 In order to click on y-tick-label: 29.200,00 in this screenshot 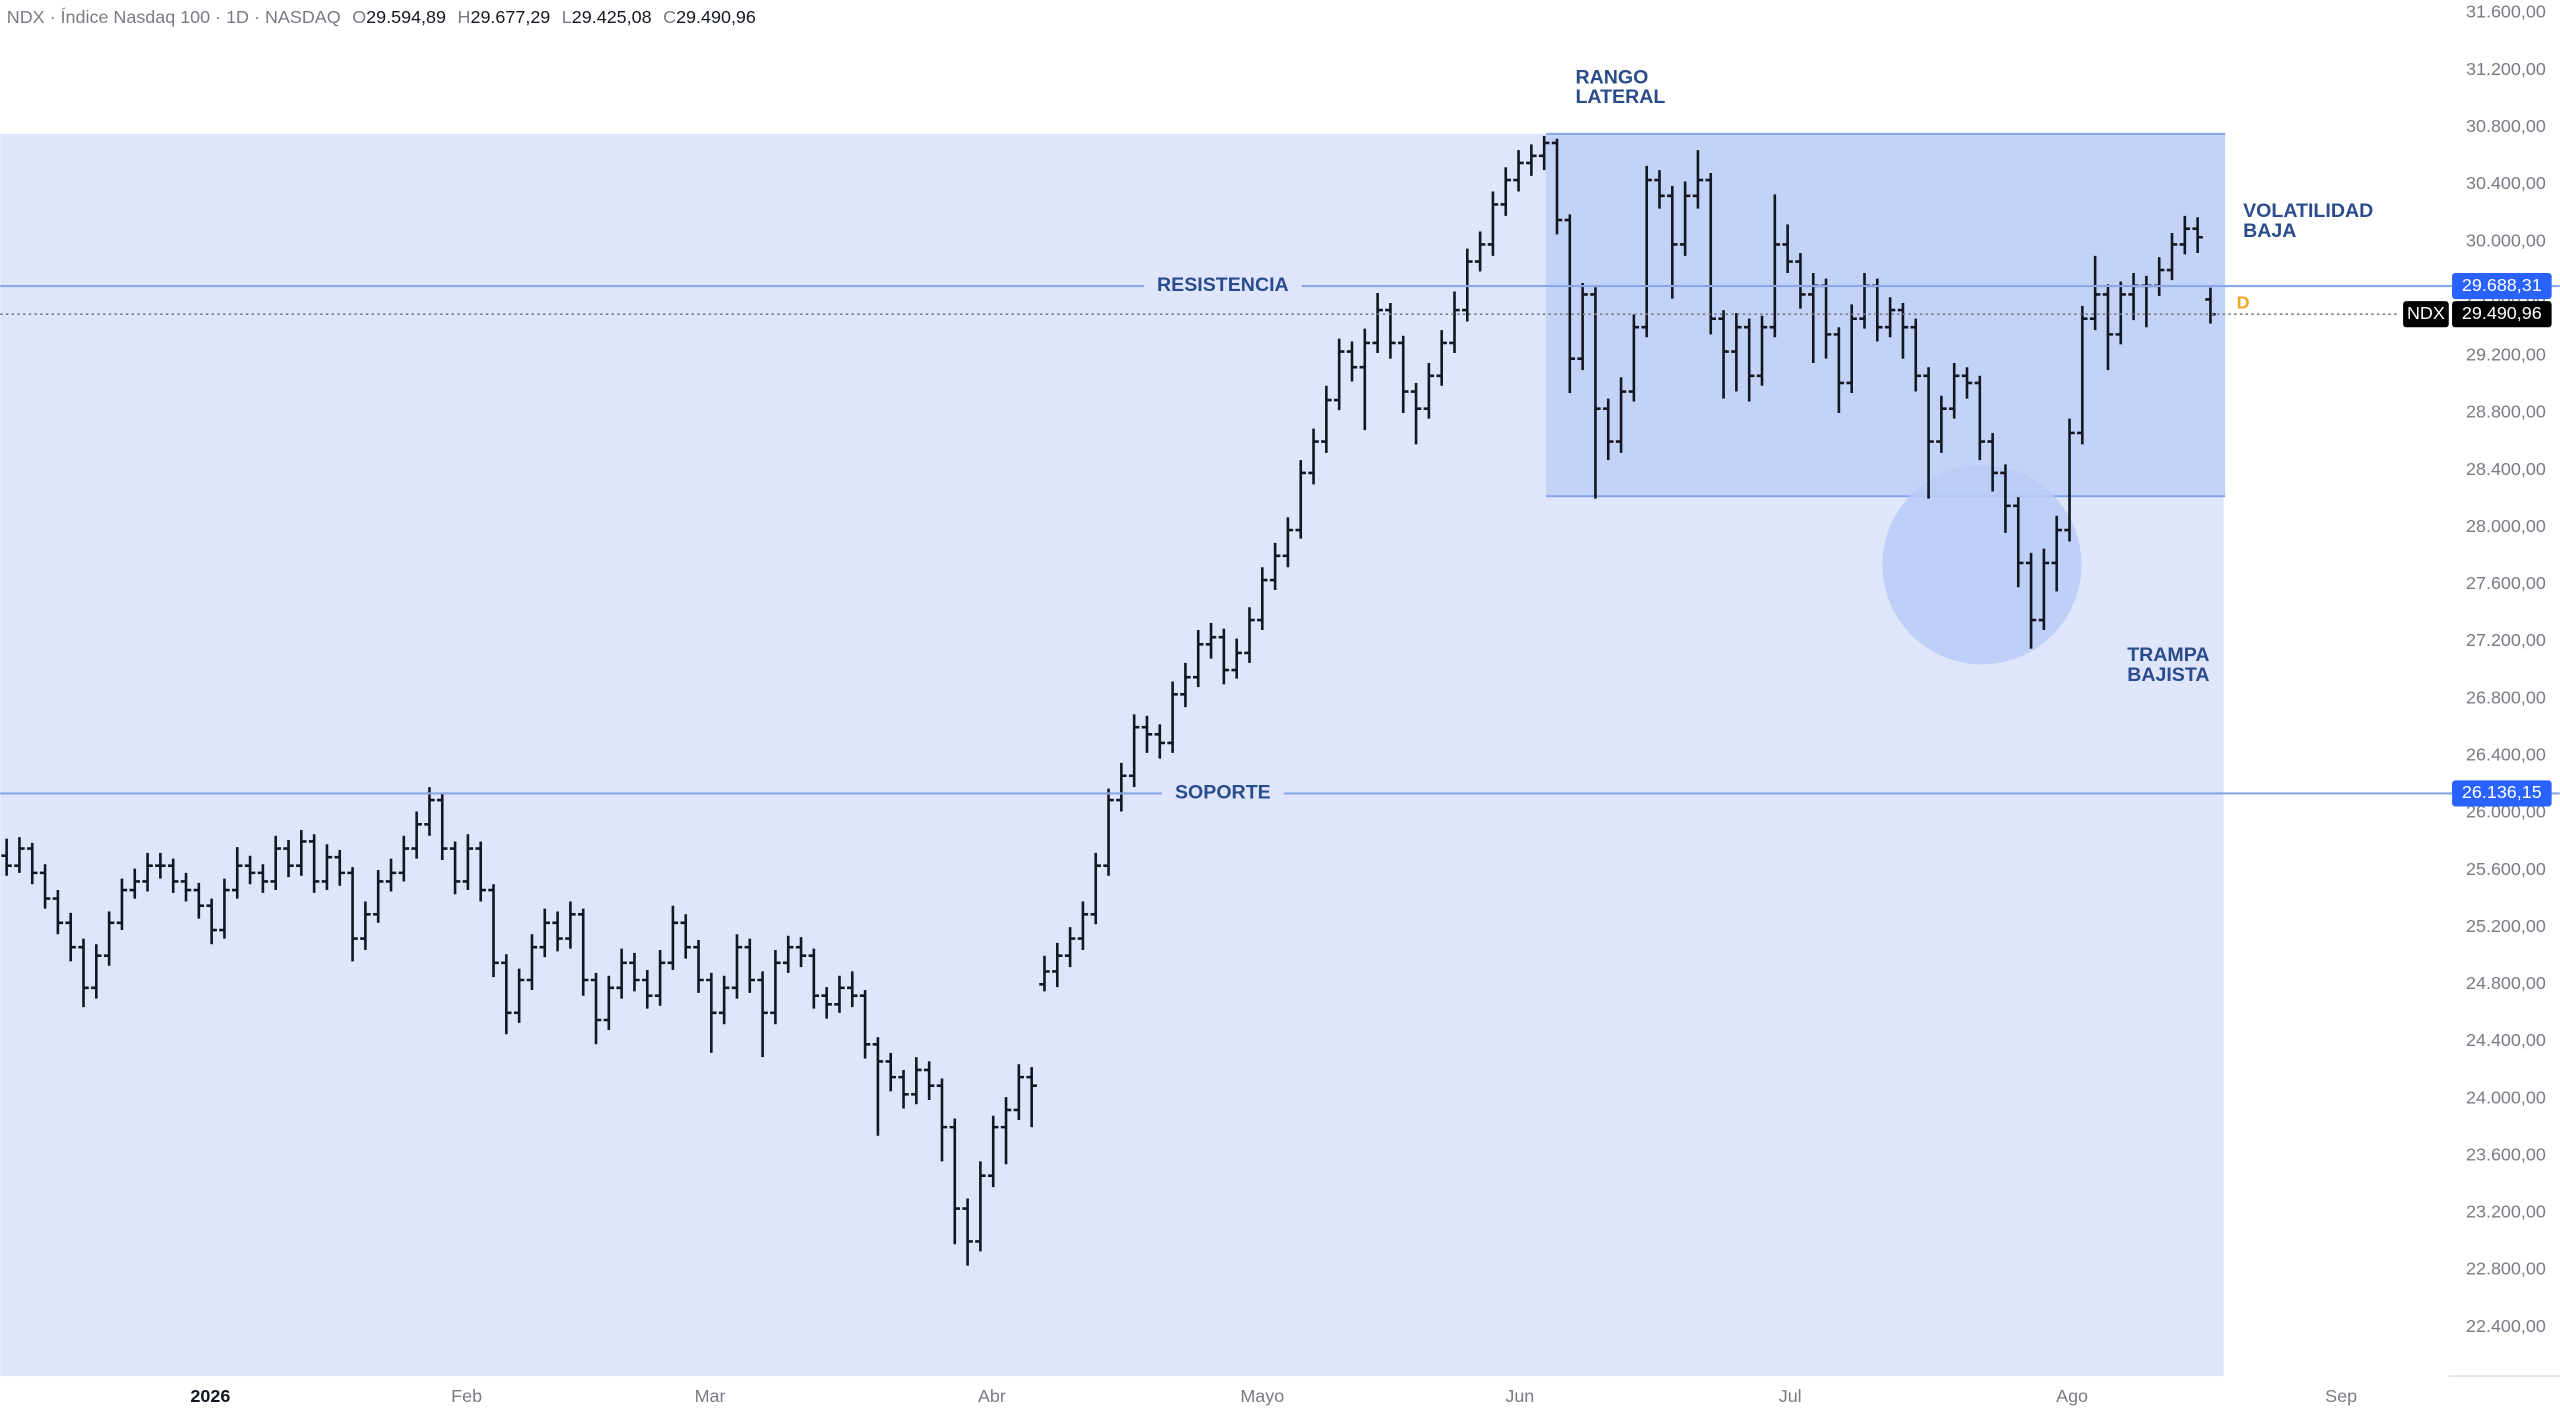, I will do `click(2506, 355)`.